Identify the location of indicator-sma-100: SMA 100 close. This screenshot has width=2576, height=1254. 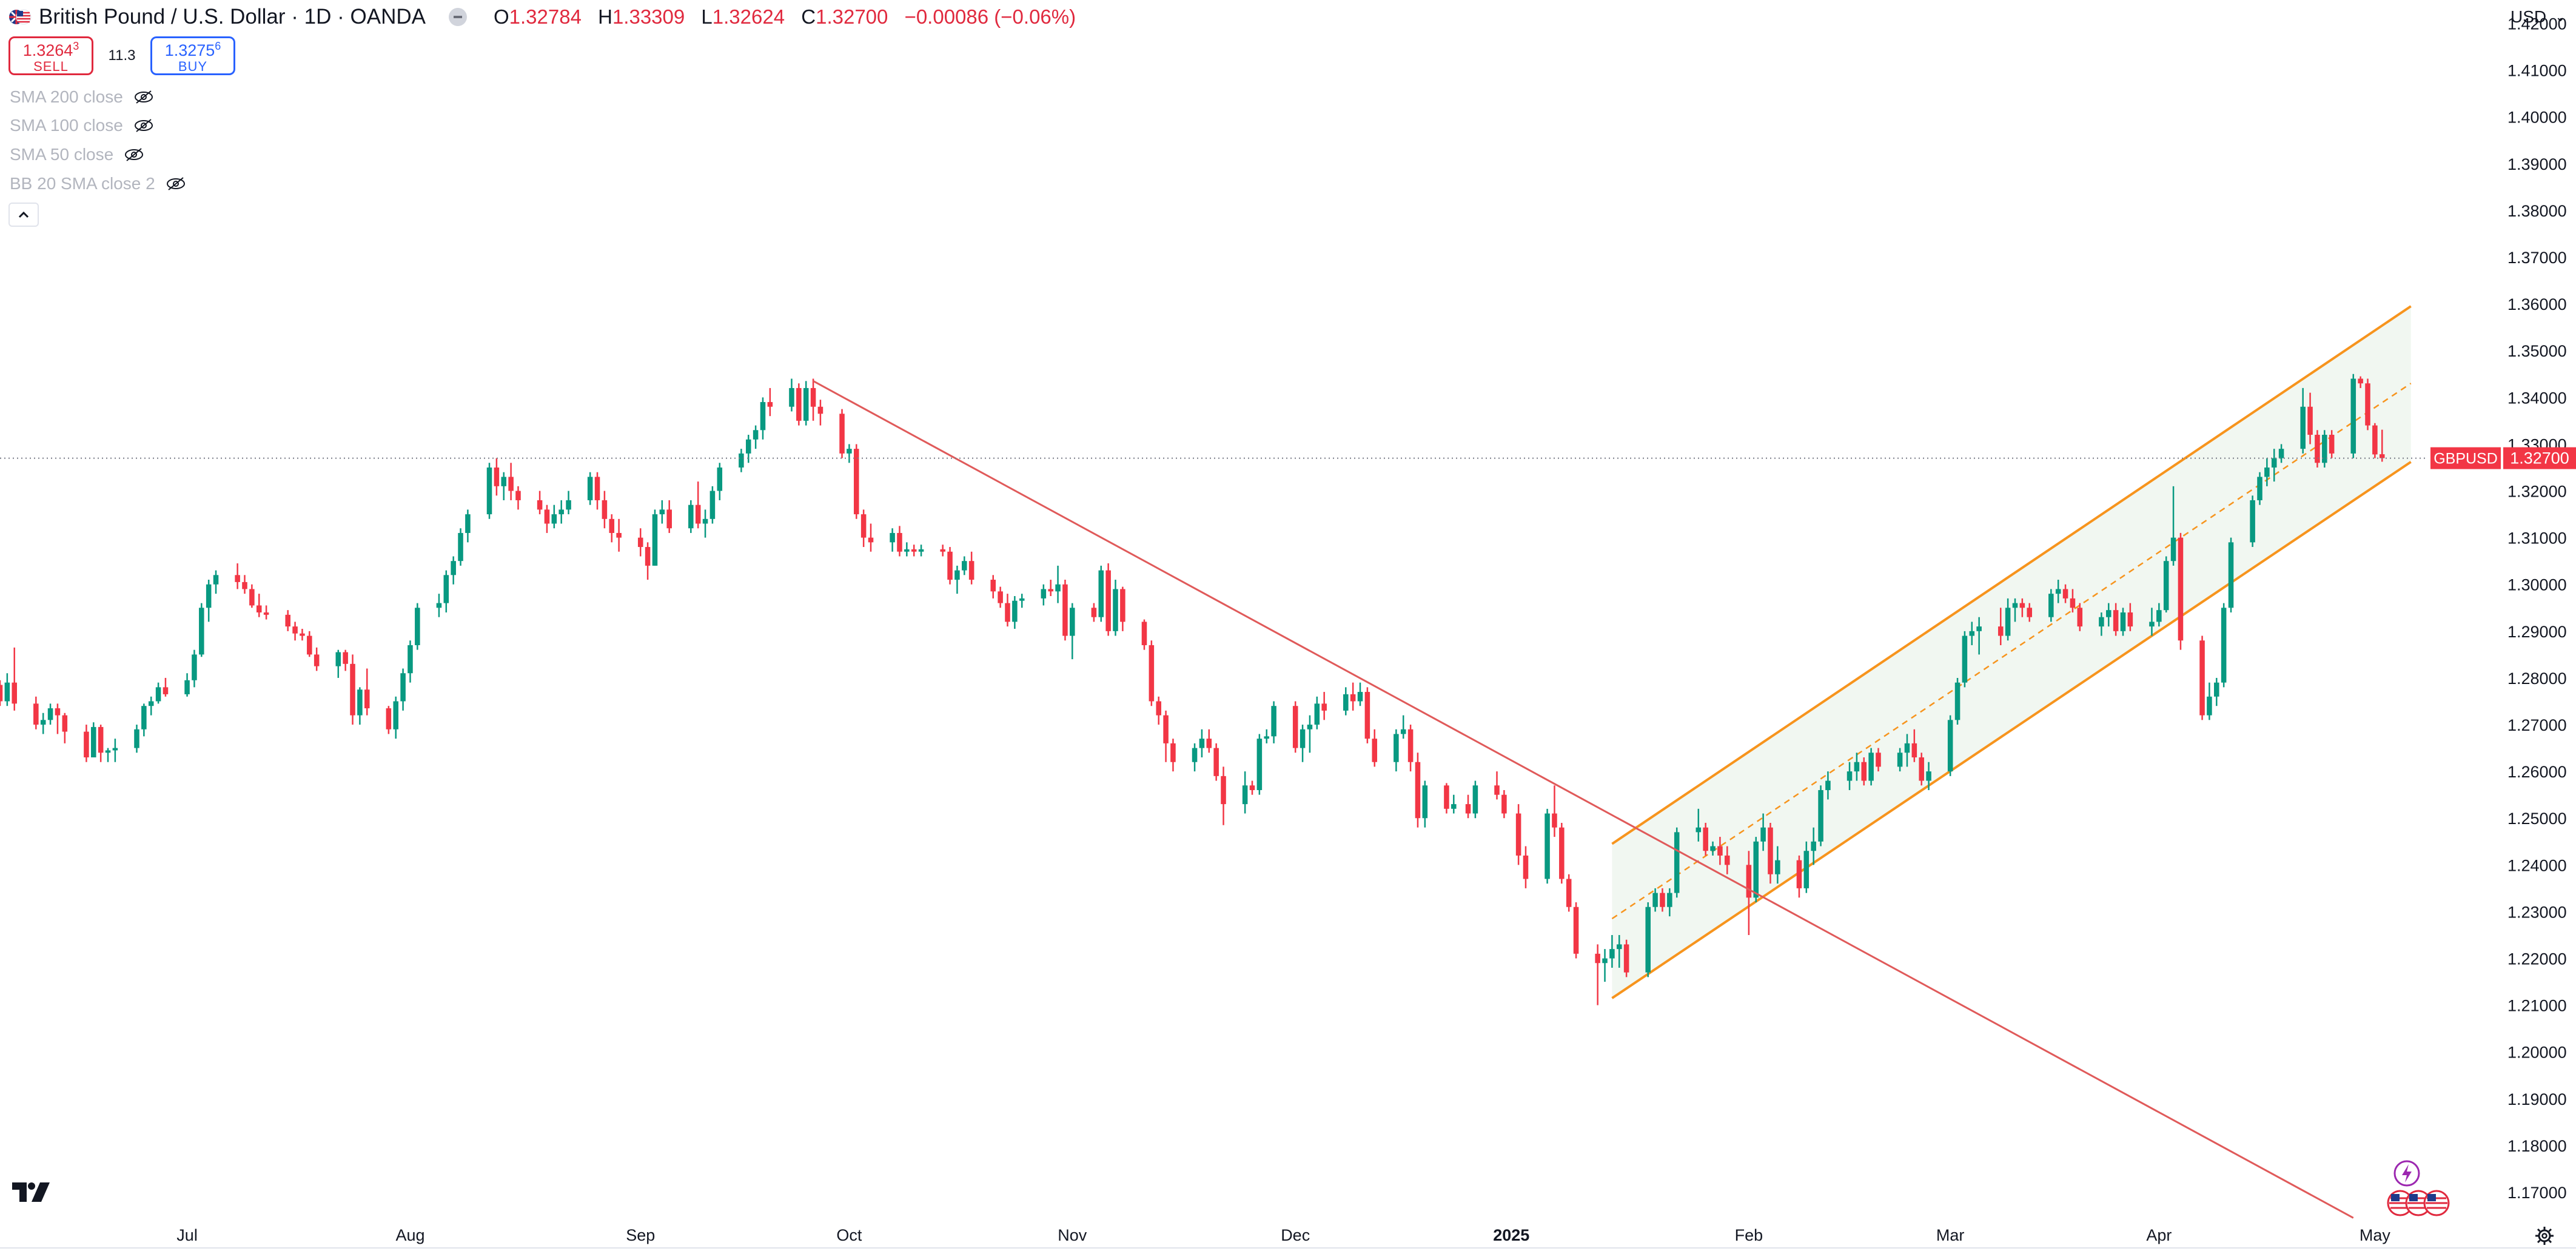
(82, 126).